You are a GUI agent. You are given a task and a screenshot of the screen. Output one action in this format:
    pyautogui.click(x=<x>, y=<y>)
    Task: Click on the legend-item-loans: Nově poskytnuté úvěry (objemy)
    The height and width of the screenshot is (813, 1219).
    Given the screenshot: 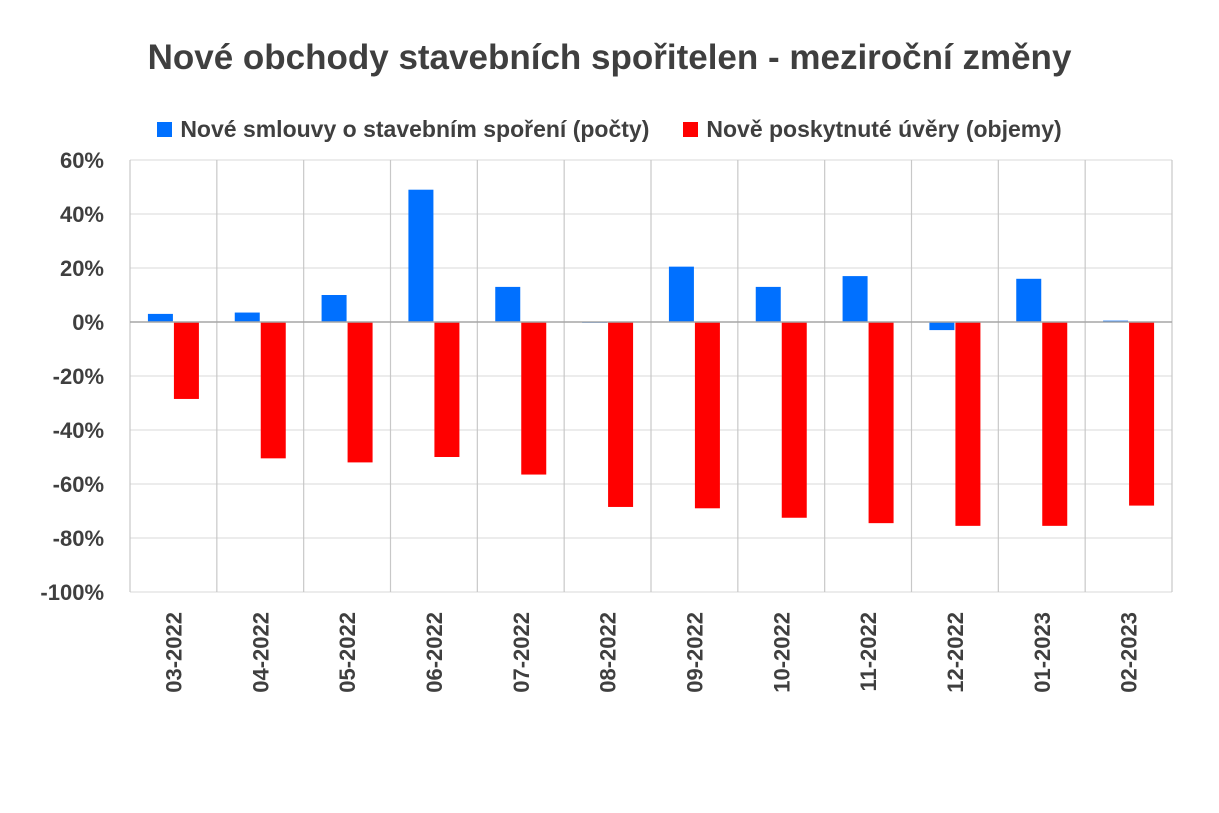 What is the action you would take?
    pyautogui.click(x=872, y=129)
    